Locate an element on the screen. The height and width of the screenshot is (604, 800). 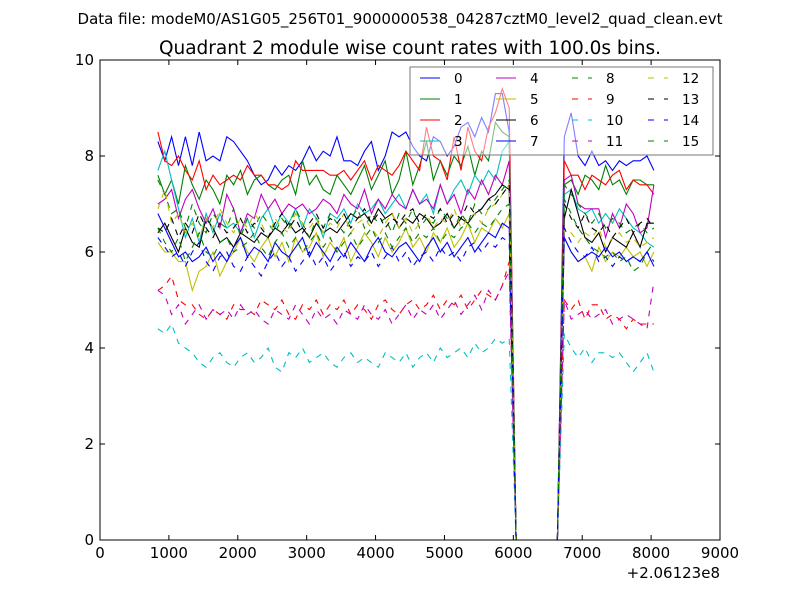
legend-label-12: 12 is located at coordinates (690, 79).